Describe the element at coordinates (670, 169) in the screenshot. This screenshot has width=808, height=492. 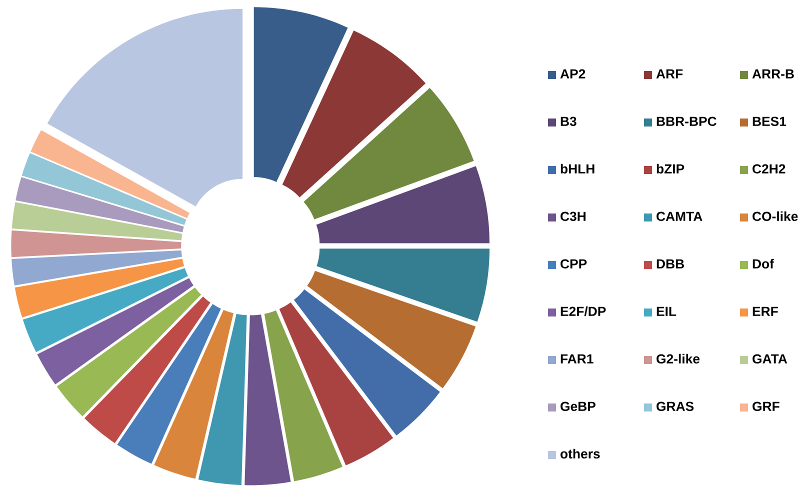
I see `legend-label: bZIP` at that location.